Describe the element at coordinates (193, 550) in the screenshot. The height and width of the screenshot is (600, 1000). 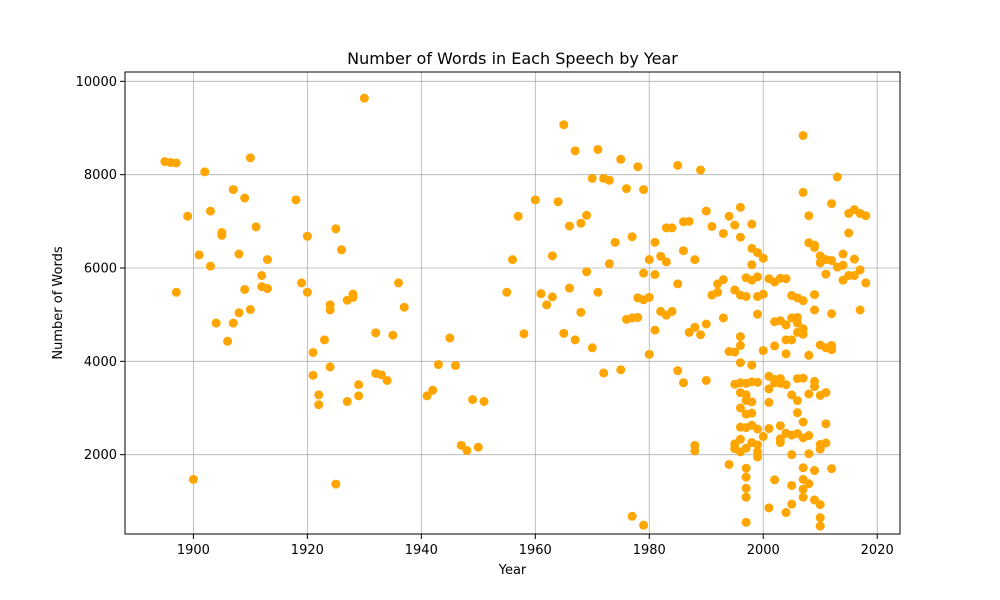
I see `x-tick-label-0: 1900` at that location.